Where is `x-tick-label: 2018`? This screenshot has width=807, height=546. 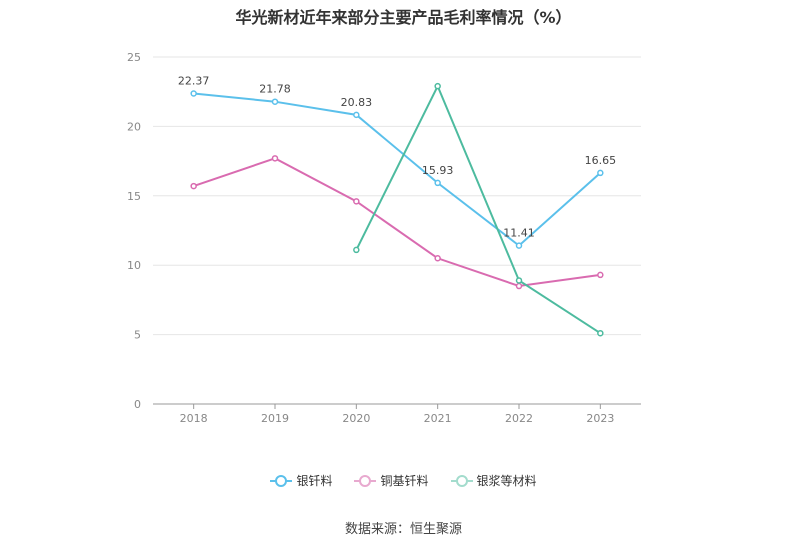
x-tick-label: 2018 is located at coordinates (194, 418).